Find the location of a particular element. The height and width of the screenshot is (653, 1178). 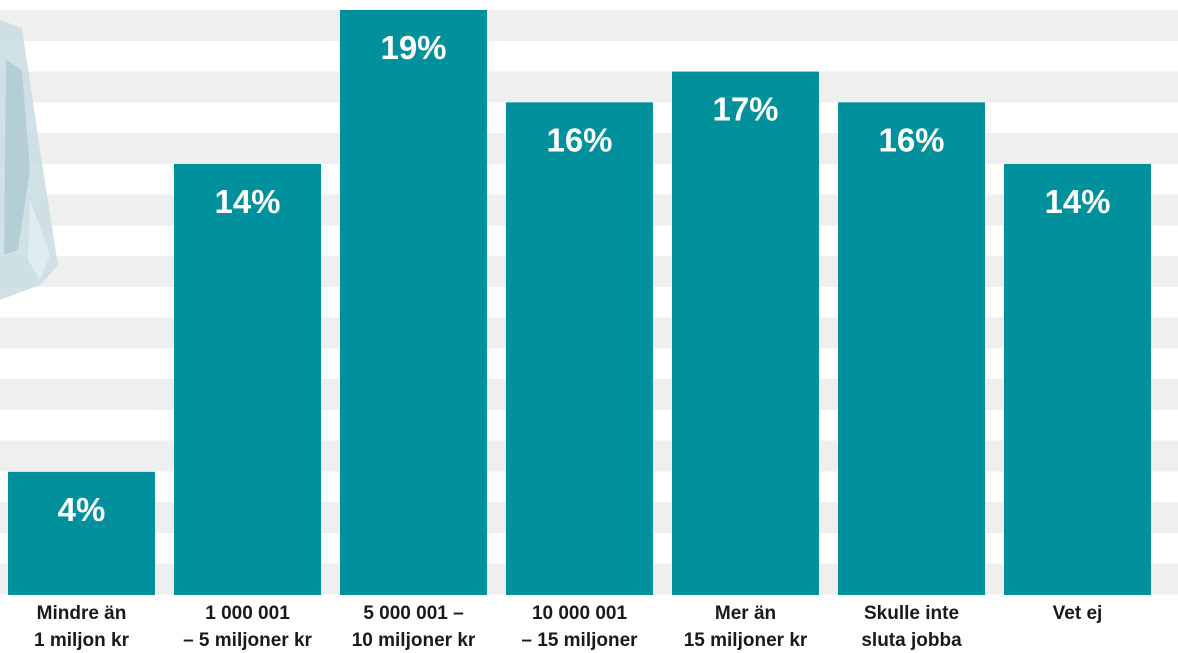

category-label: Mindre än is located at coordinates (82, 613).